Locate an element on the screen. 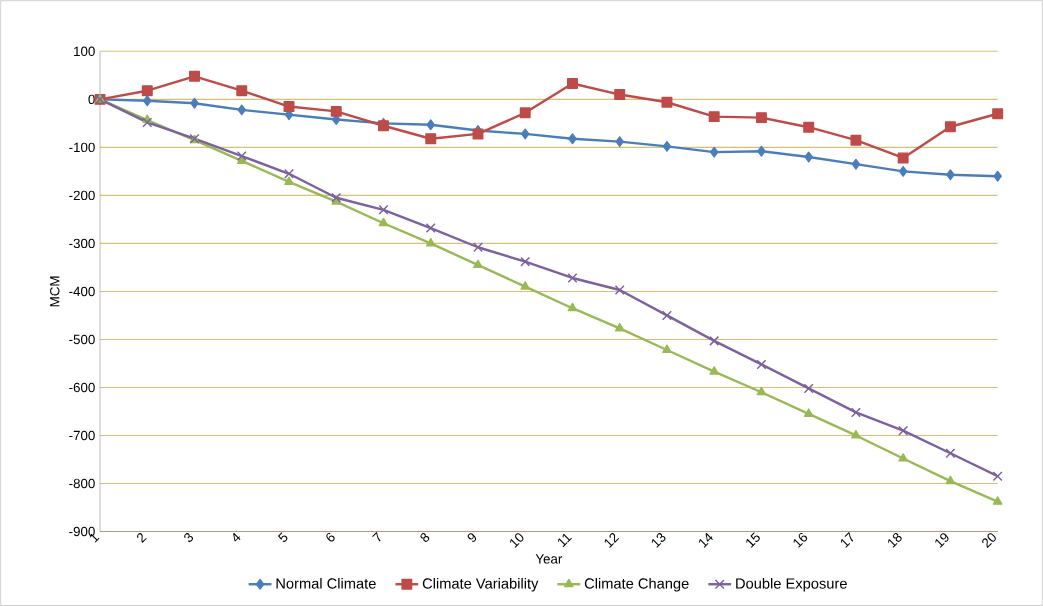 The image size is (1043, 606). x-tick-label: 7 is located at coordinates (376, 536).